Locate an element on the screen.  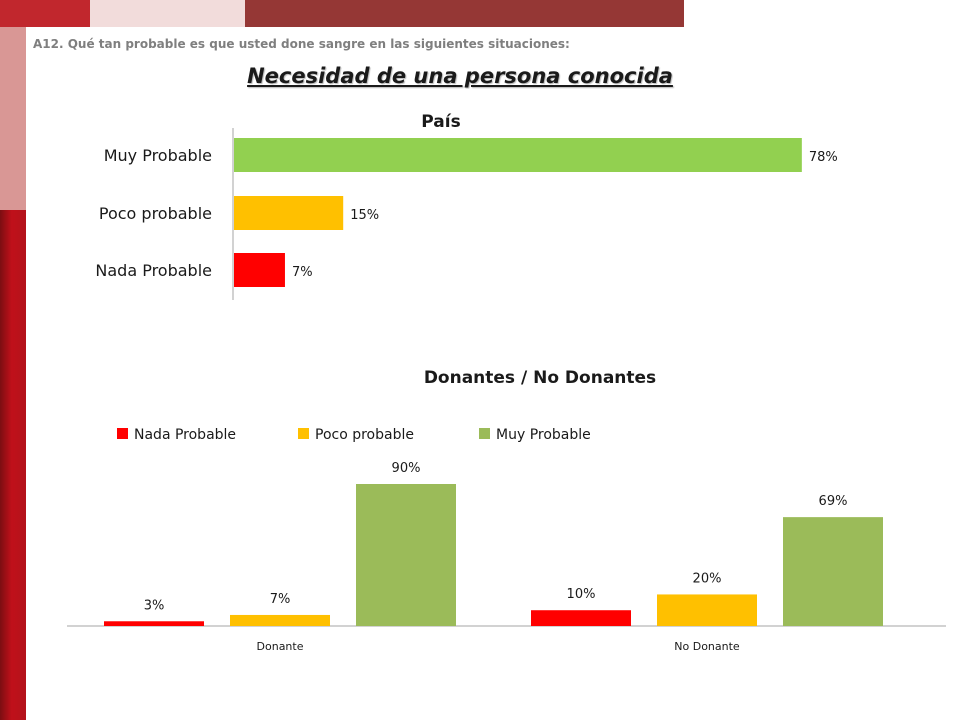
chart1-value-label: 78% is located at coordinates (823, 157).